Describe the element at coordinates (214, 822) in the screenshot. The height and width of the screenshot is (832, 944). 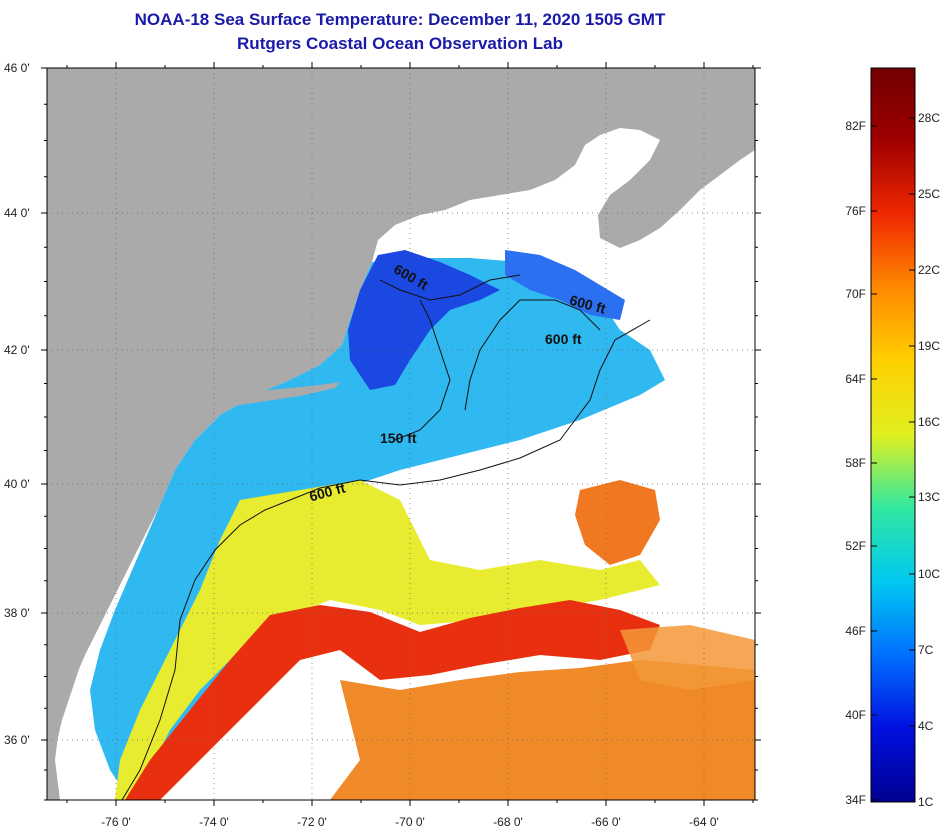
I see `lon-tick-label: -74 0'` at that location.